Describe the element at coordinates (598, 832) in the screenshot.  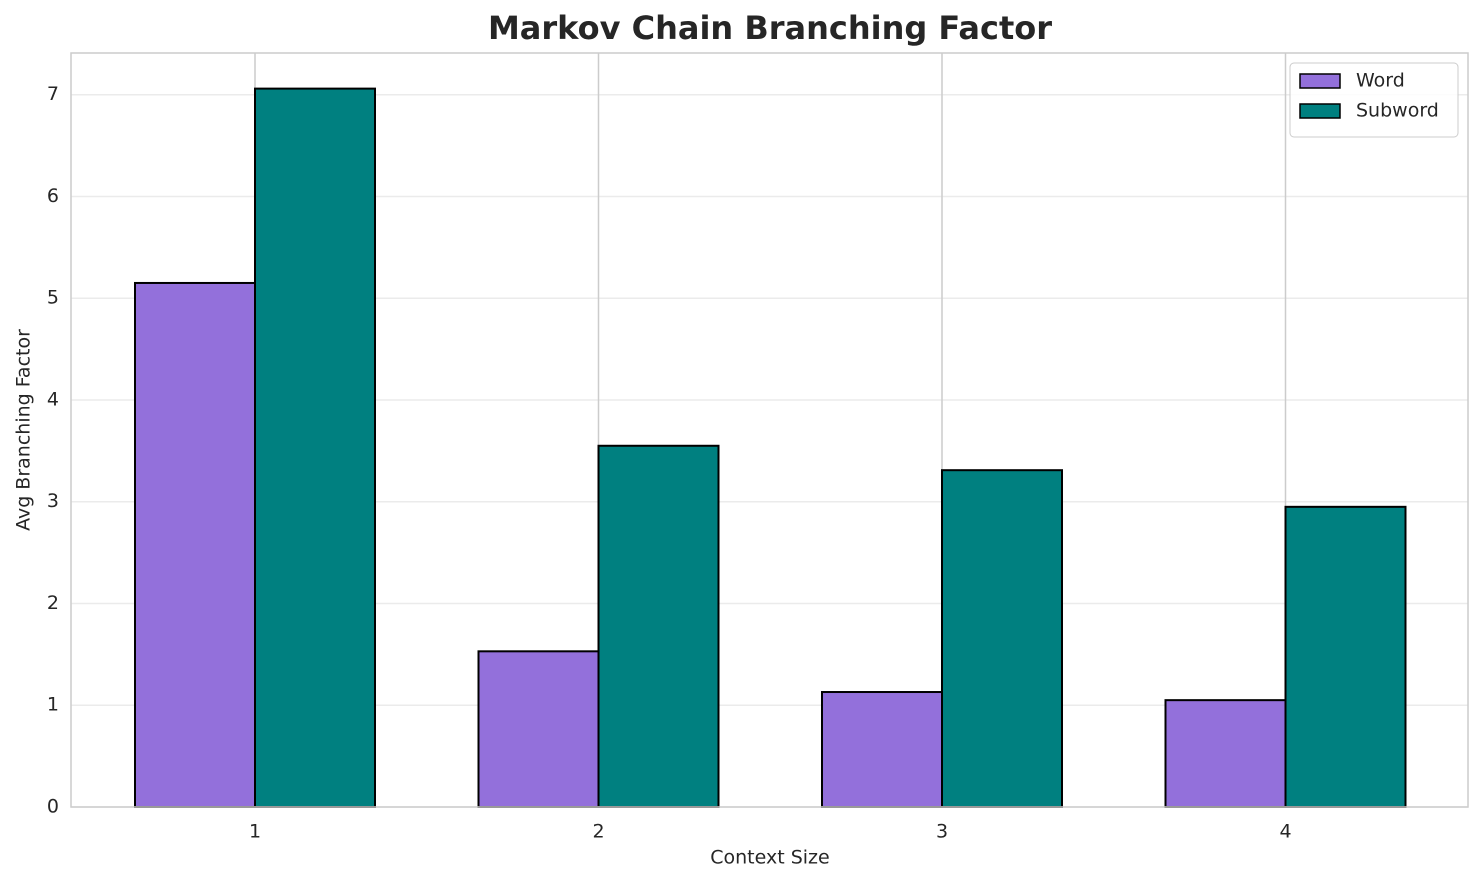
I see `x-tick-label: 2` at that location.